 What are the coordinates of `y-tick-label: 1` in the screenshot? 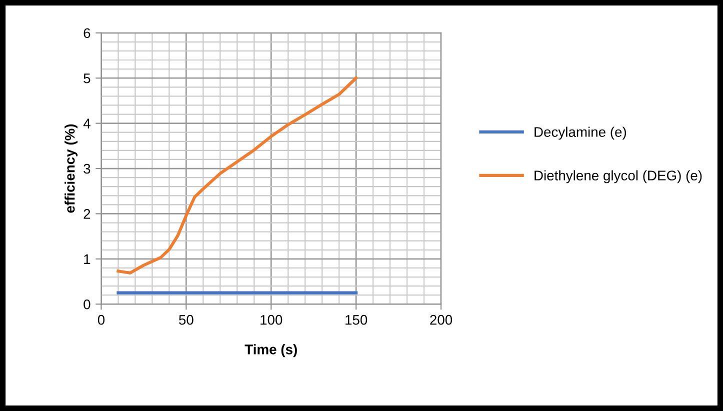 It's located at (87, 259).